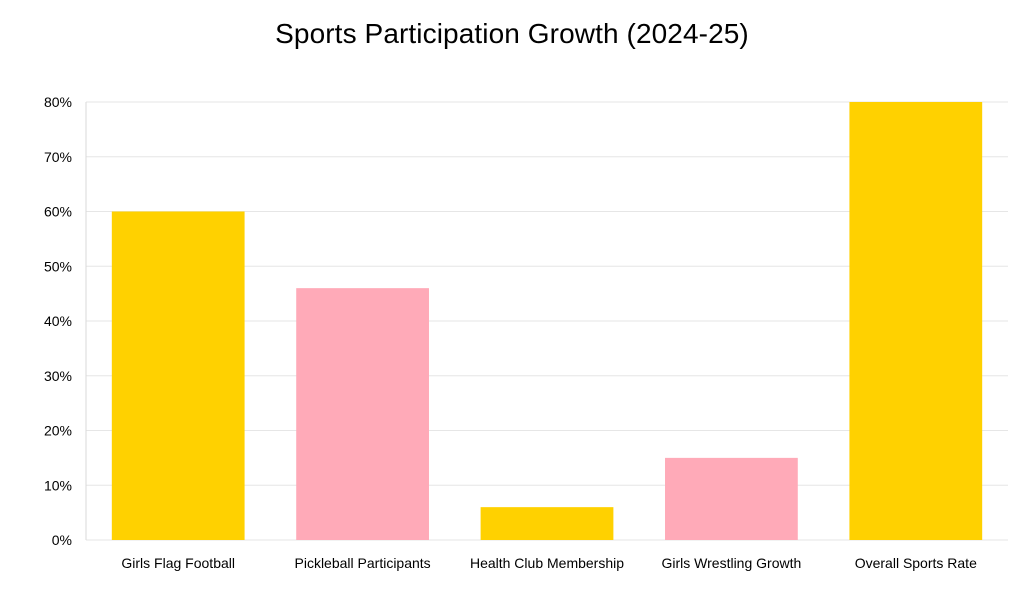 Image resolution: width=1024 pixels, height=602 pixels. Describe the element at coordinates (916, 563) in the screenshot. I see `x-tick-label: Overall Sports Rate` at that location.